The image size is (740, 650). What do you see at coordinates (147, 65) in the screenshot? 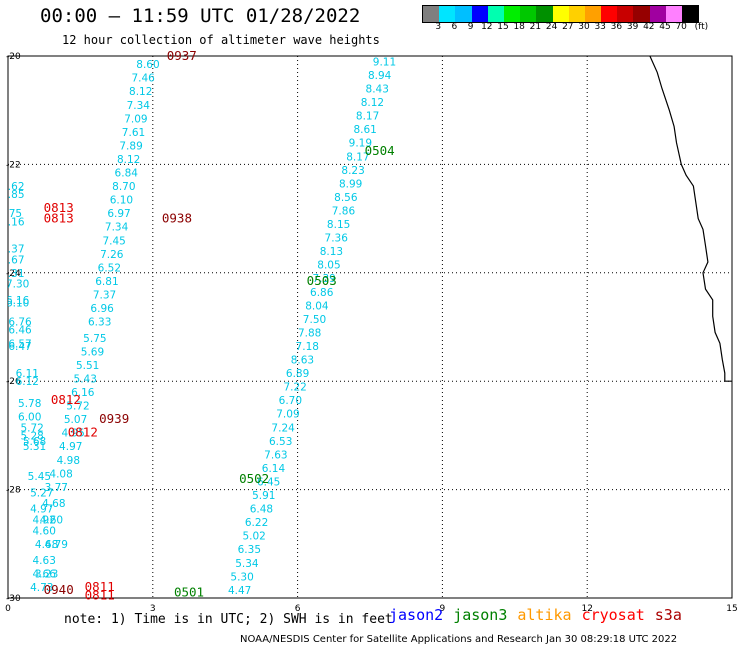
I see `swh-value-label: 8.60` at bounding box center [147, 65].